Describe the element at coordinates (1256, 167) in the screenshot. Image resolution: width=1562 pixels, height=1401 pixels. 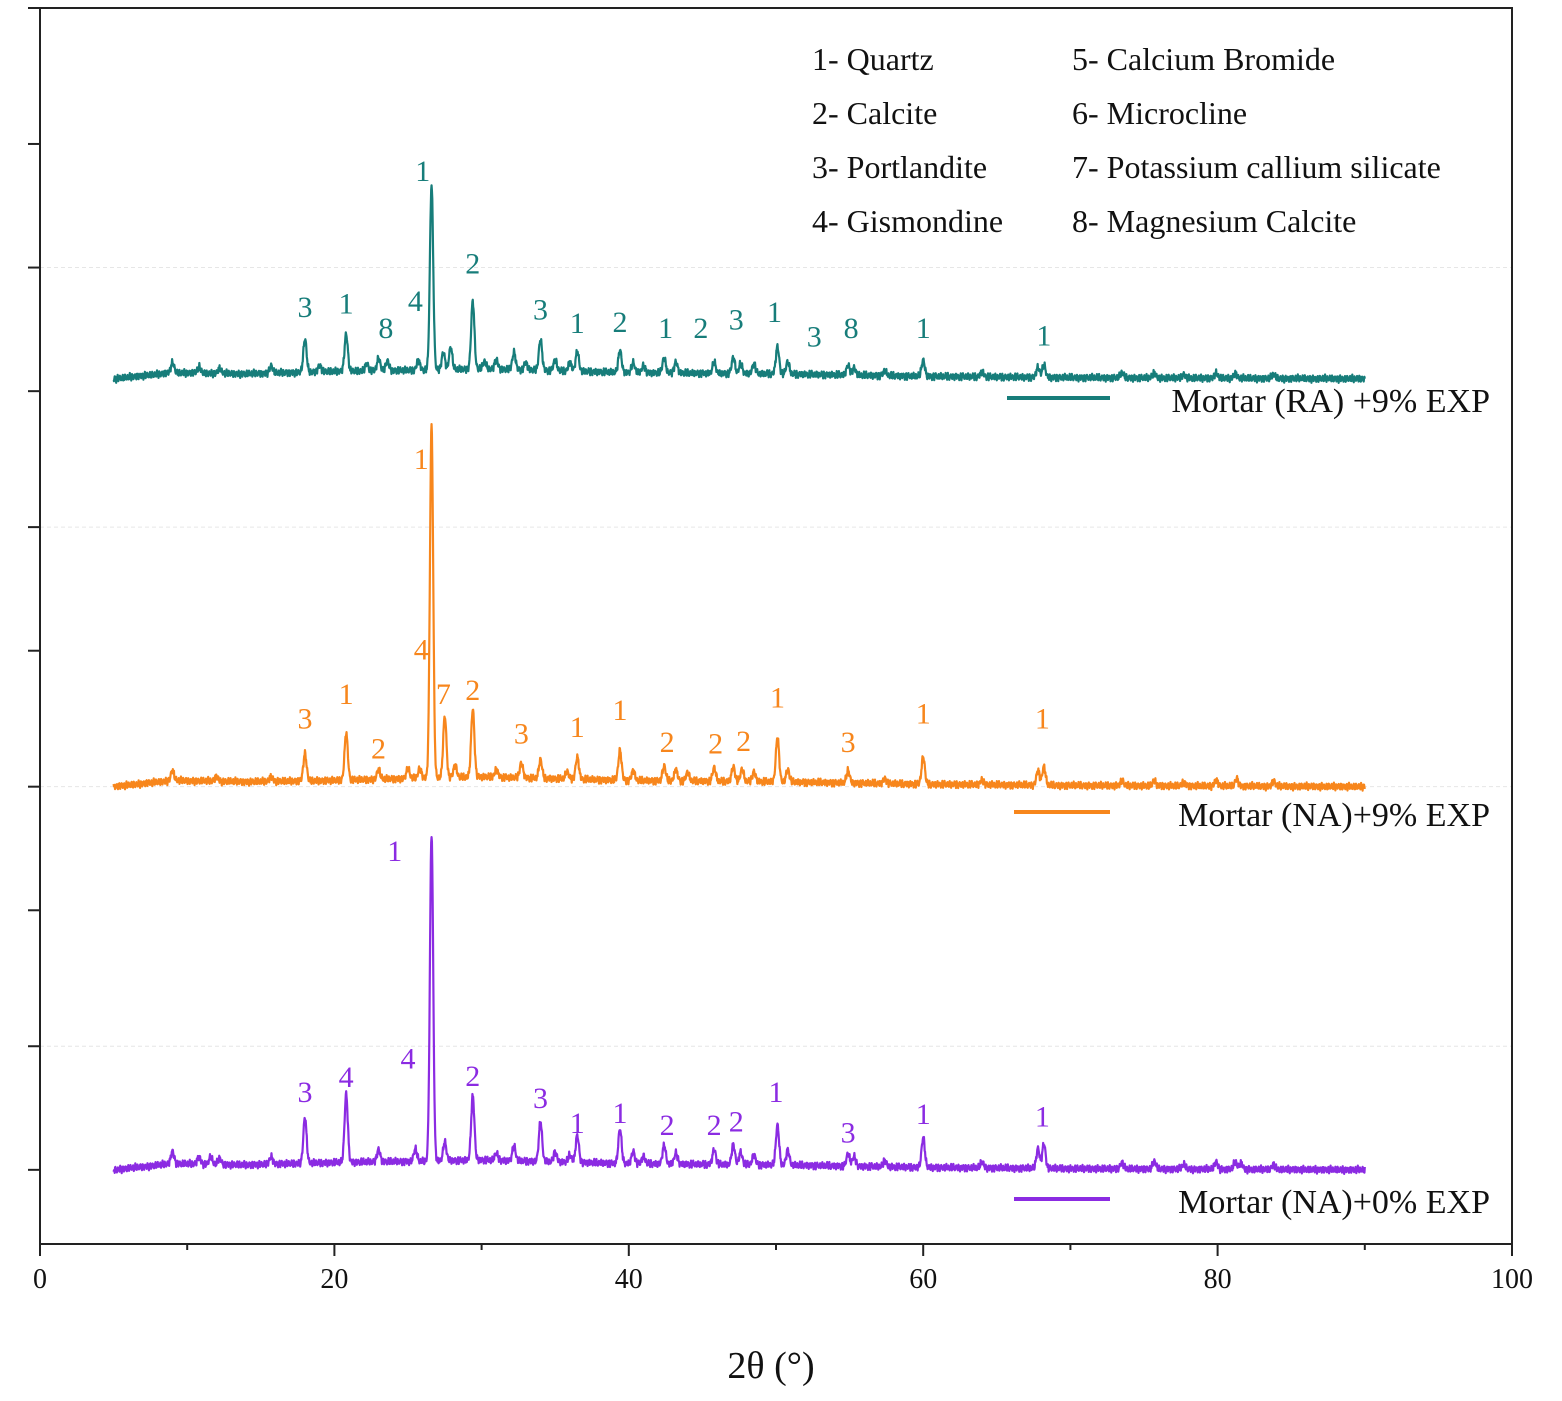
I see `phase-legend-entry: 7- Potassium callium silicate` at that location.